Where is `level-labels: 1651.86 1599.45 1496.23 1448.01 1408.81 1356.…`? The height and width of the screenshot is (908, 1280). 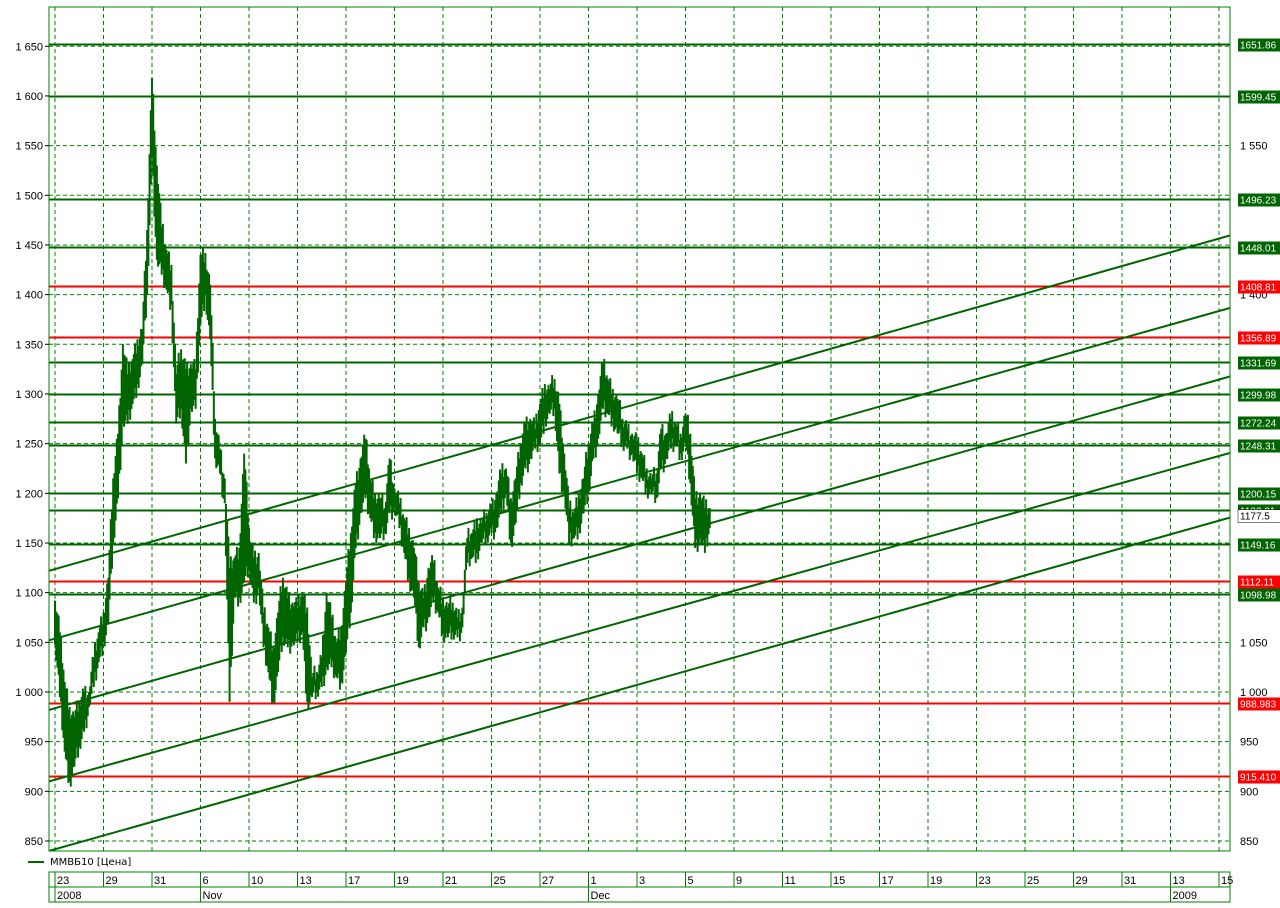
level-labels: 1651.86 1599.45 1496.23 1448.01 1408.81 1356.… is located at coordinates (1258, 411).